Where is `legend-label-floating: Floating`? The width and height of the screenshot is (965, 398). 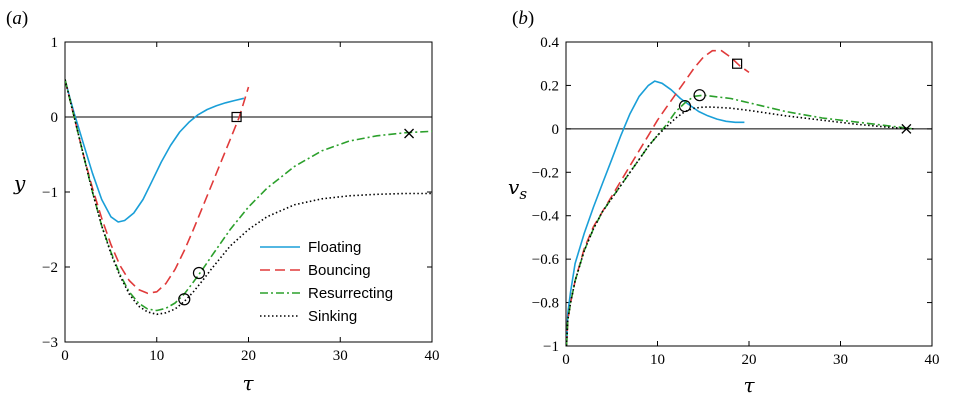 legend-label-floating: Floating is located at coordinates (334, 247).